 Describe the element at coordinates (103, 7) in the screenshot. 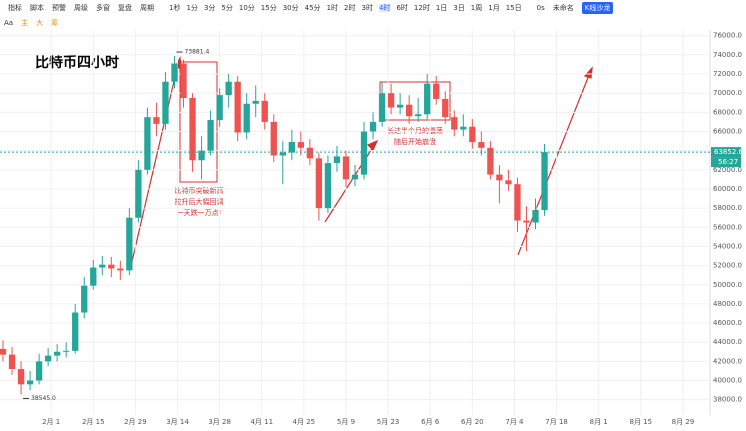

I see `toolbar-button: 多窗` at that location.